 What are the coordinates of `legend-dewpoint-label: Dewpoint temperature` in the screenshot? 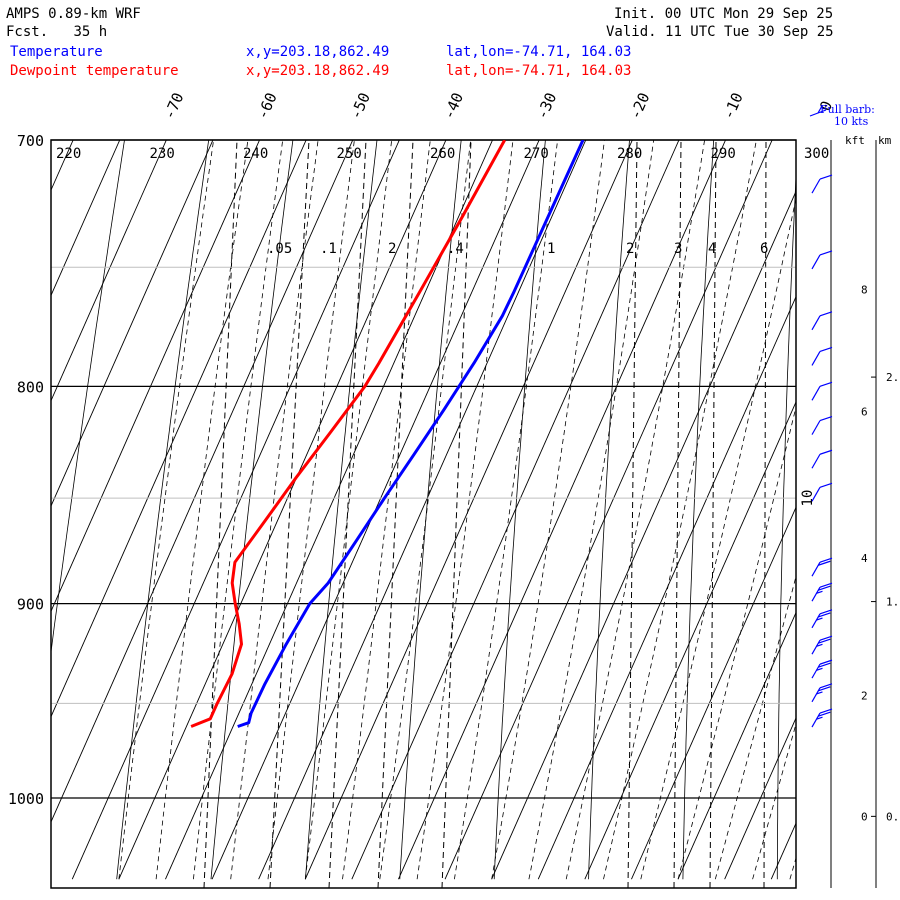 It's located at (94, 71).